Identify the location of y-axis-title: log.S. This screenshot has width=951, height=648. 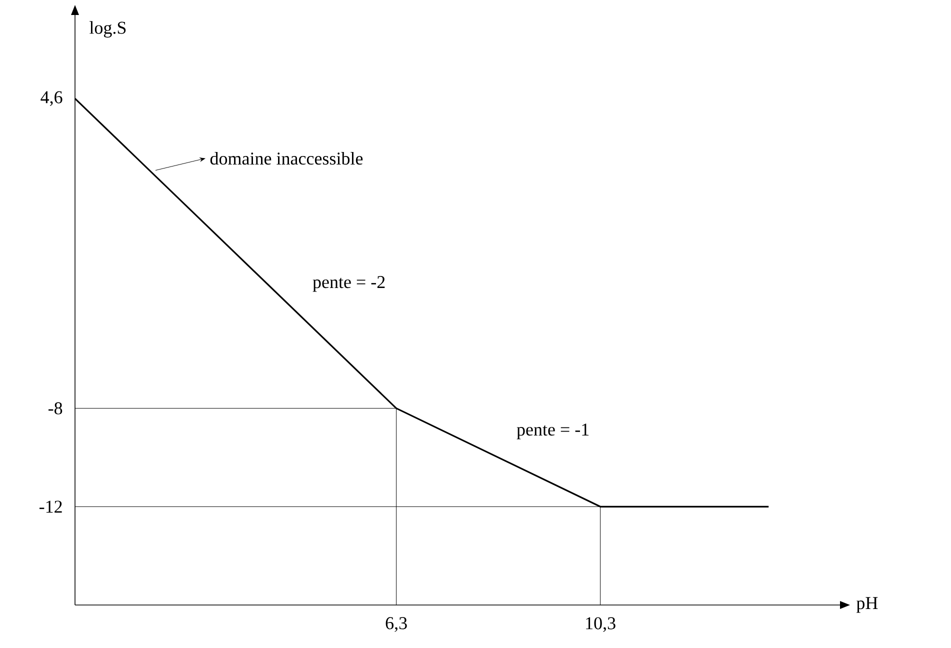
(108, 29).